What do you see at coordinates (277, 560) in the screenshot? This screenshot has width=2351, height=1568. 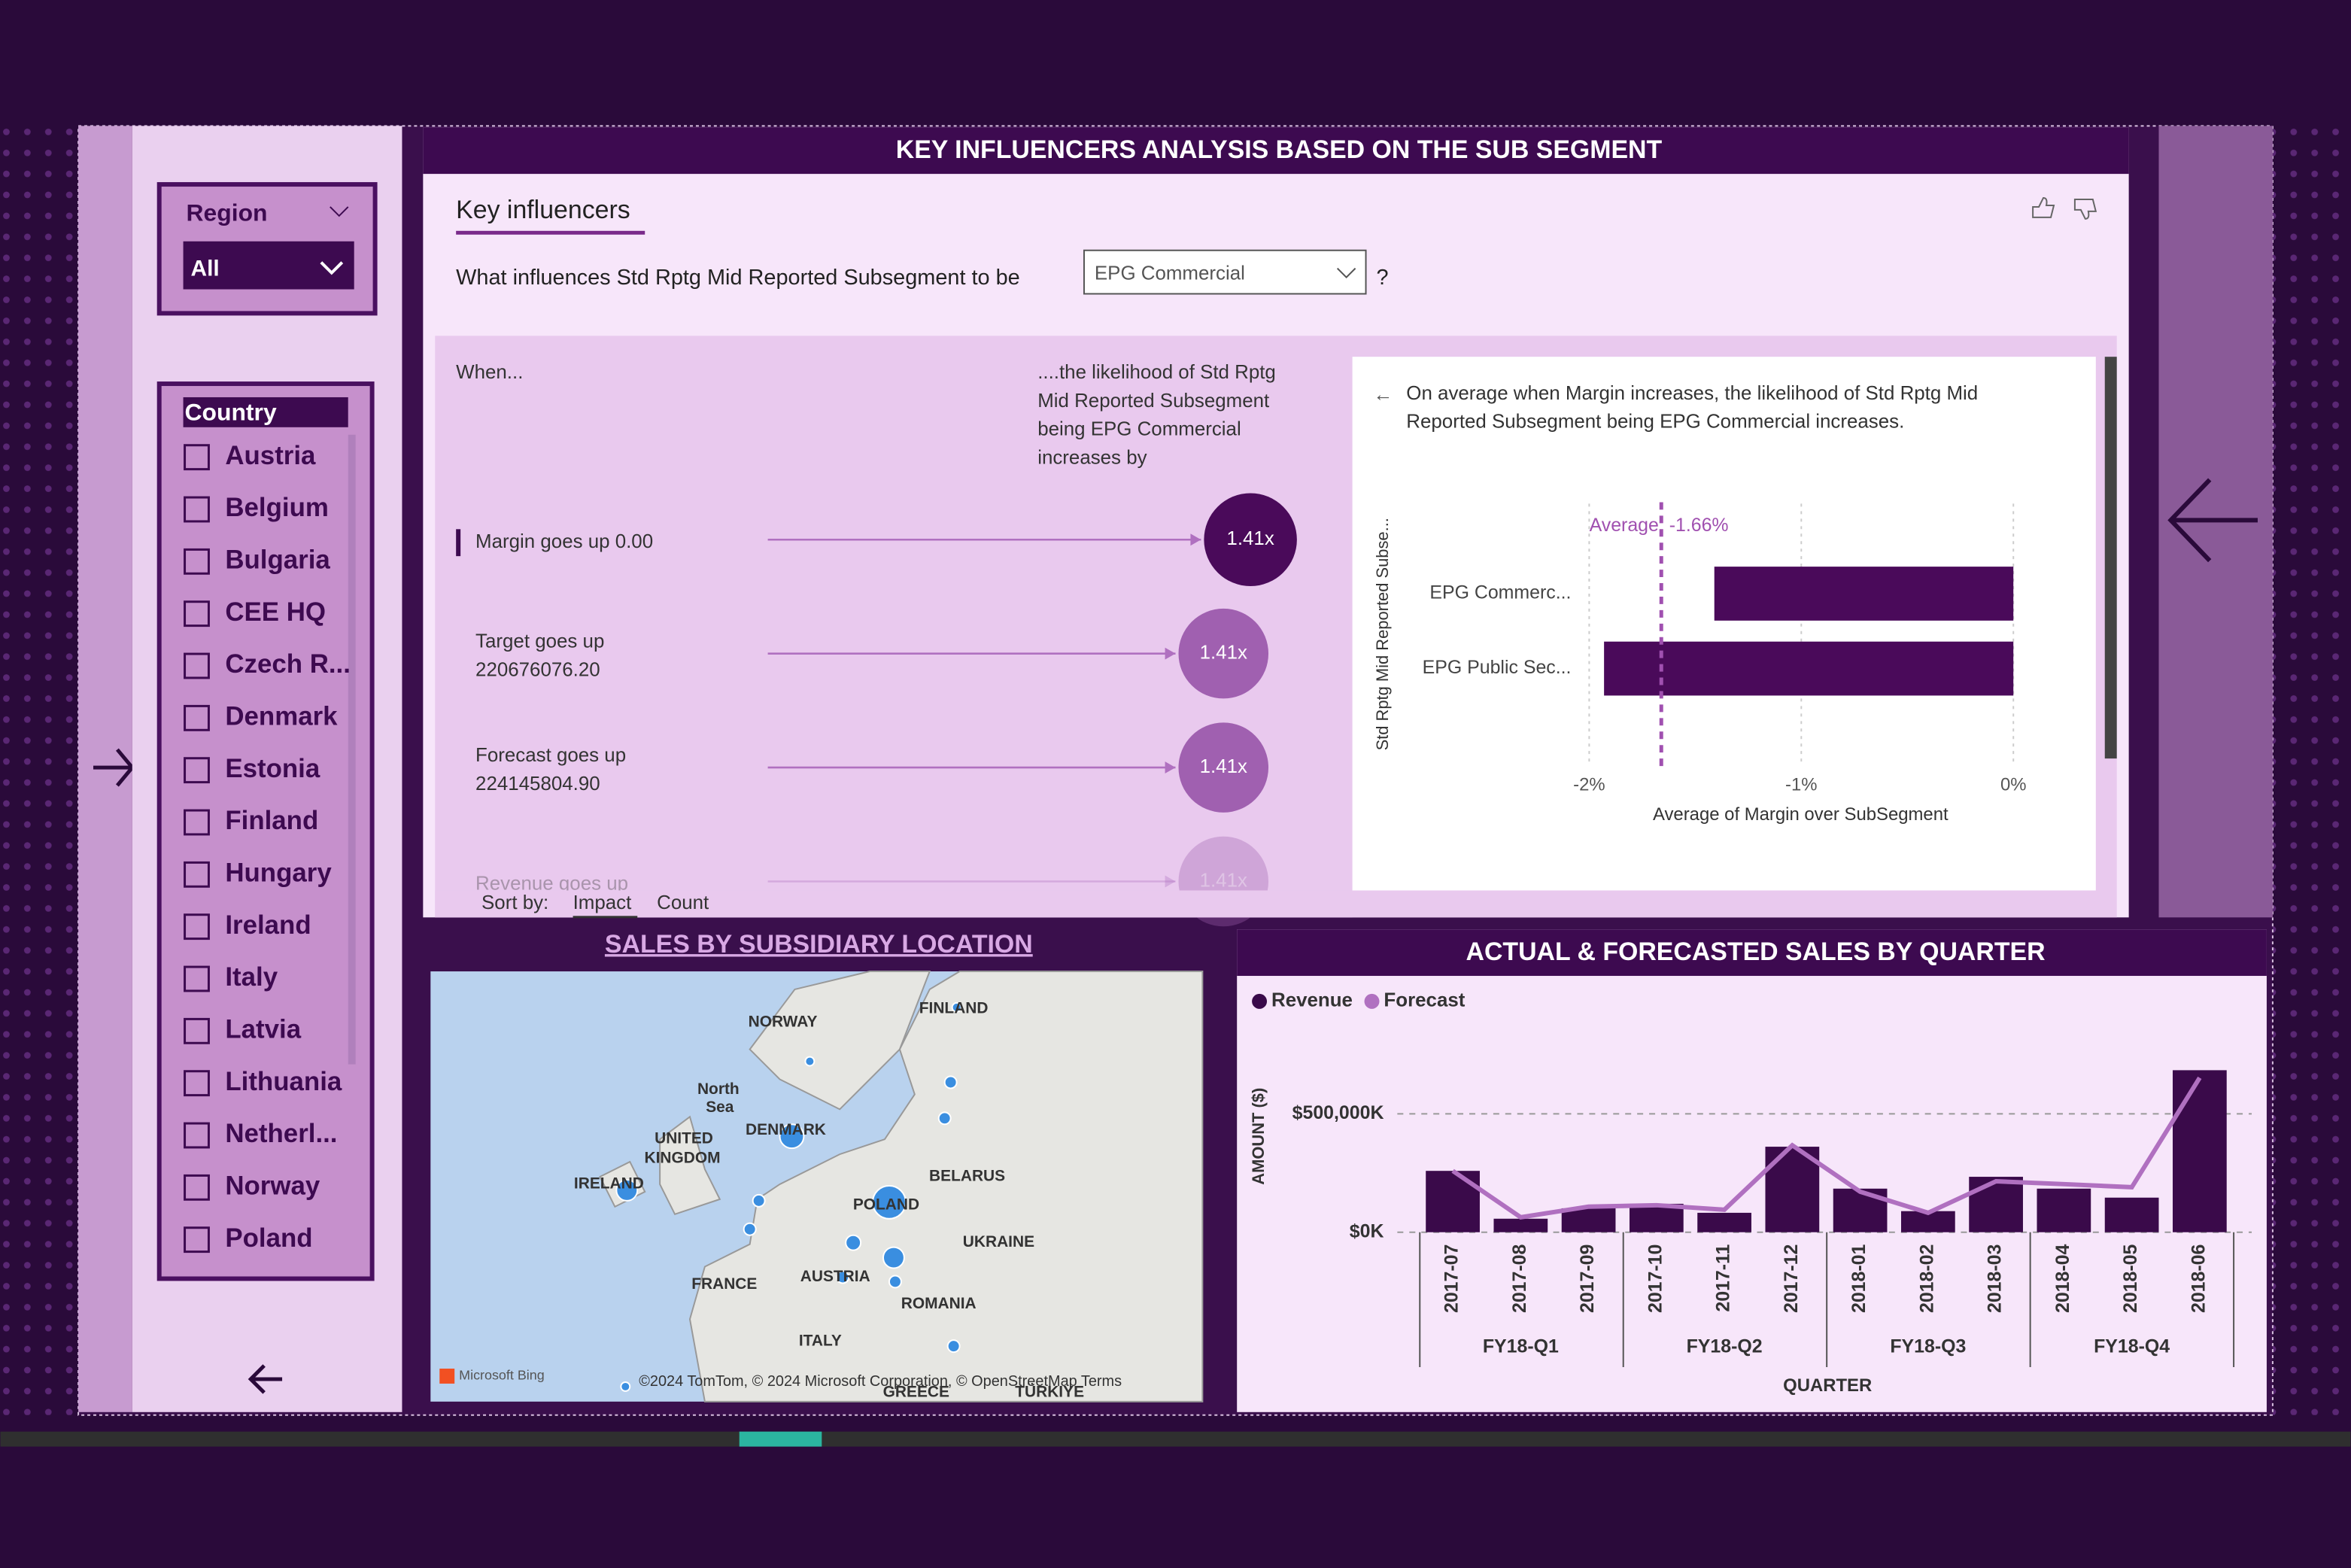 I see `country-item: Bulgaria` at bounding box center [277, 560].